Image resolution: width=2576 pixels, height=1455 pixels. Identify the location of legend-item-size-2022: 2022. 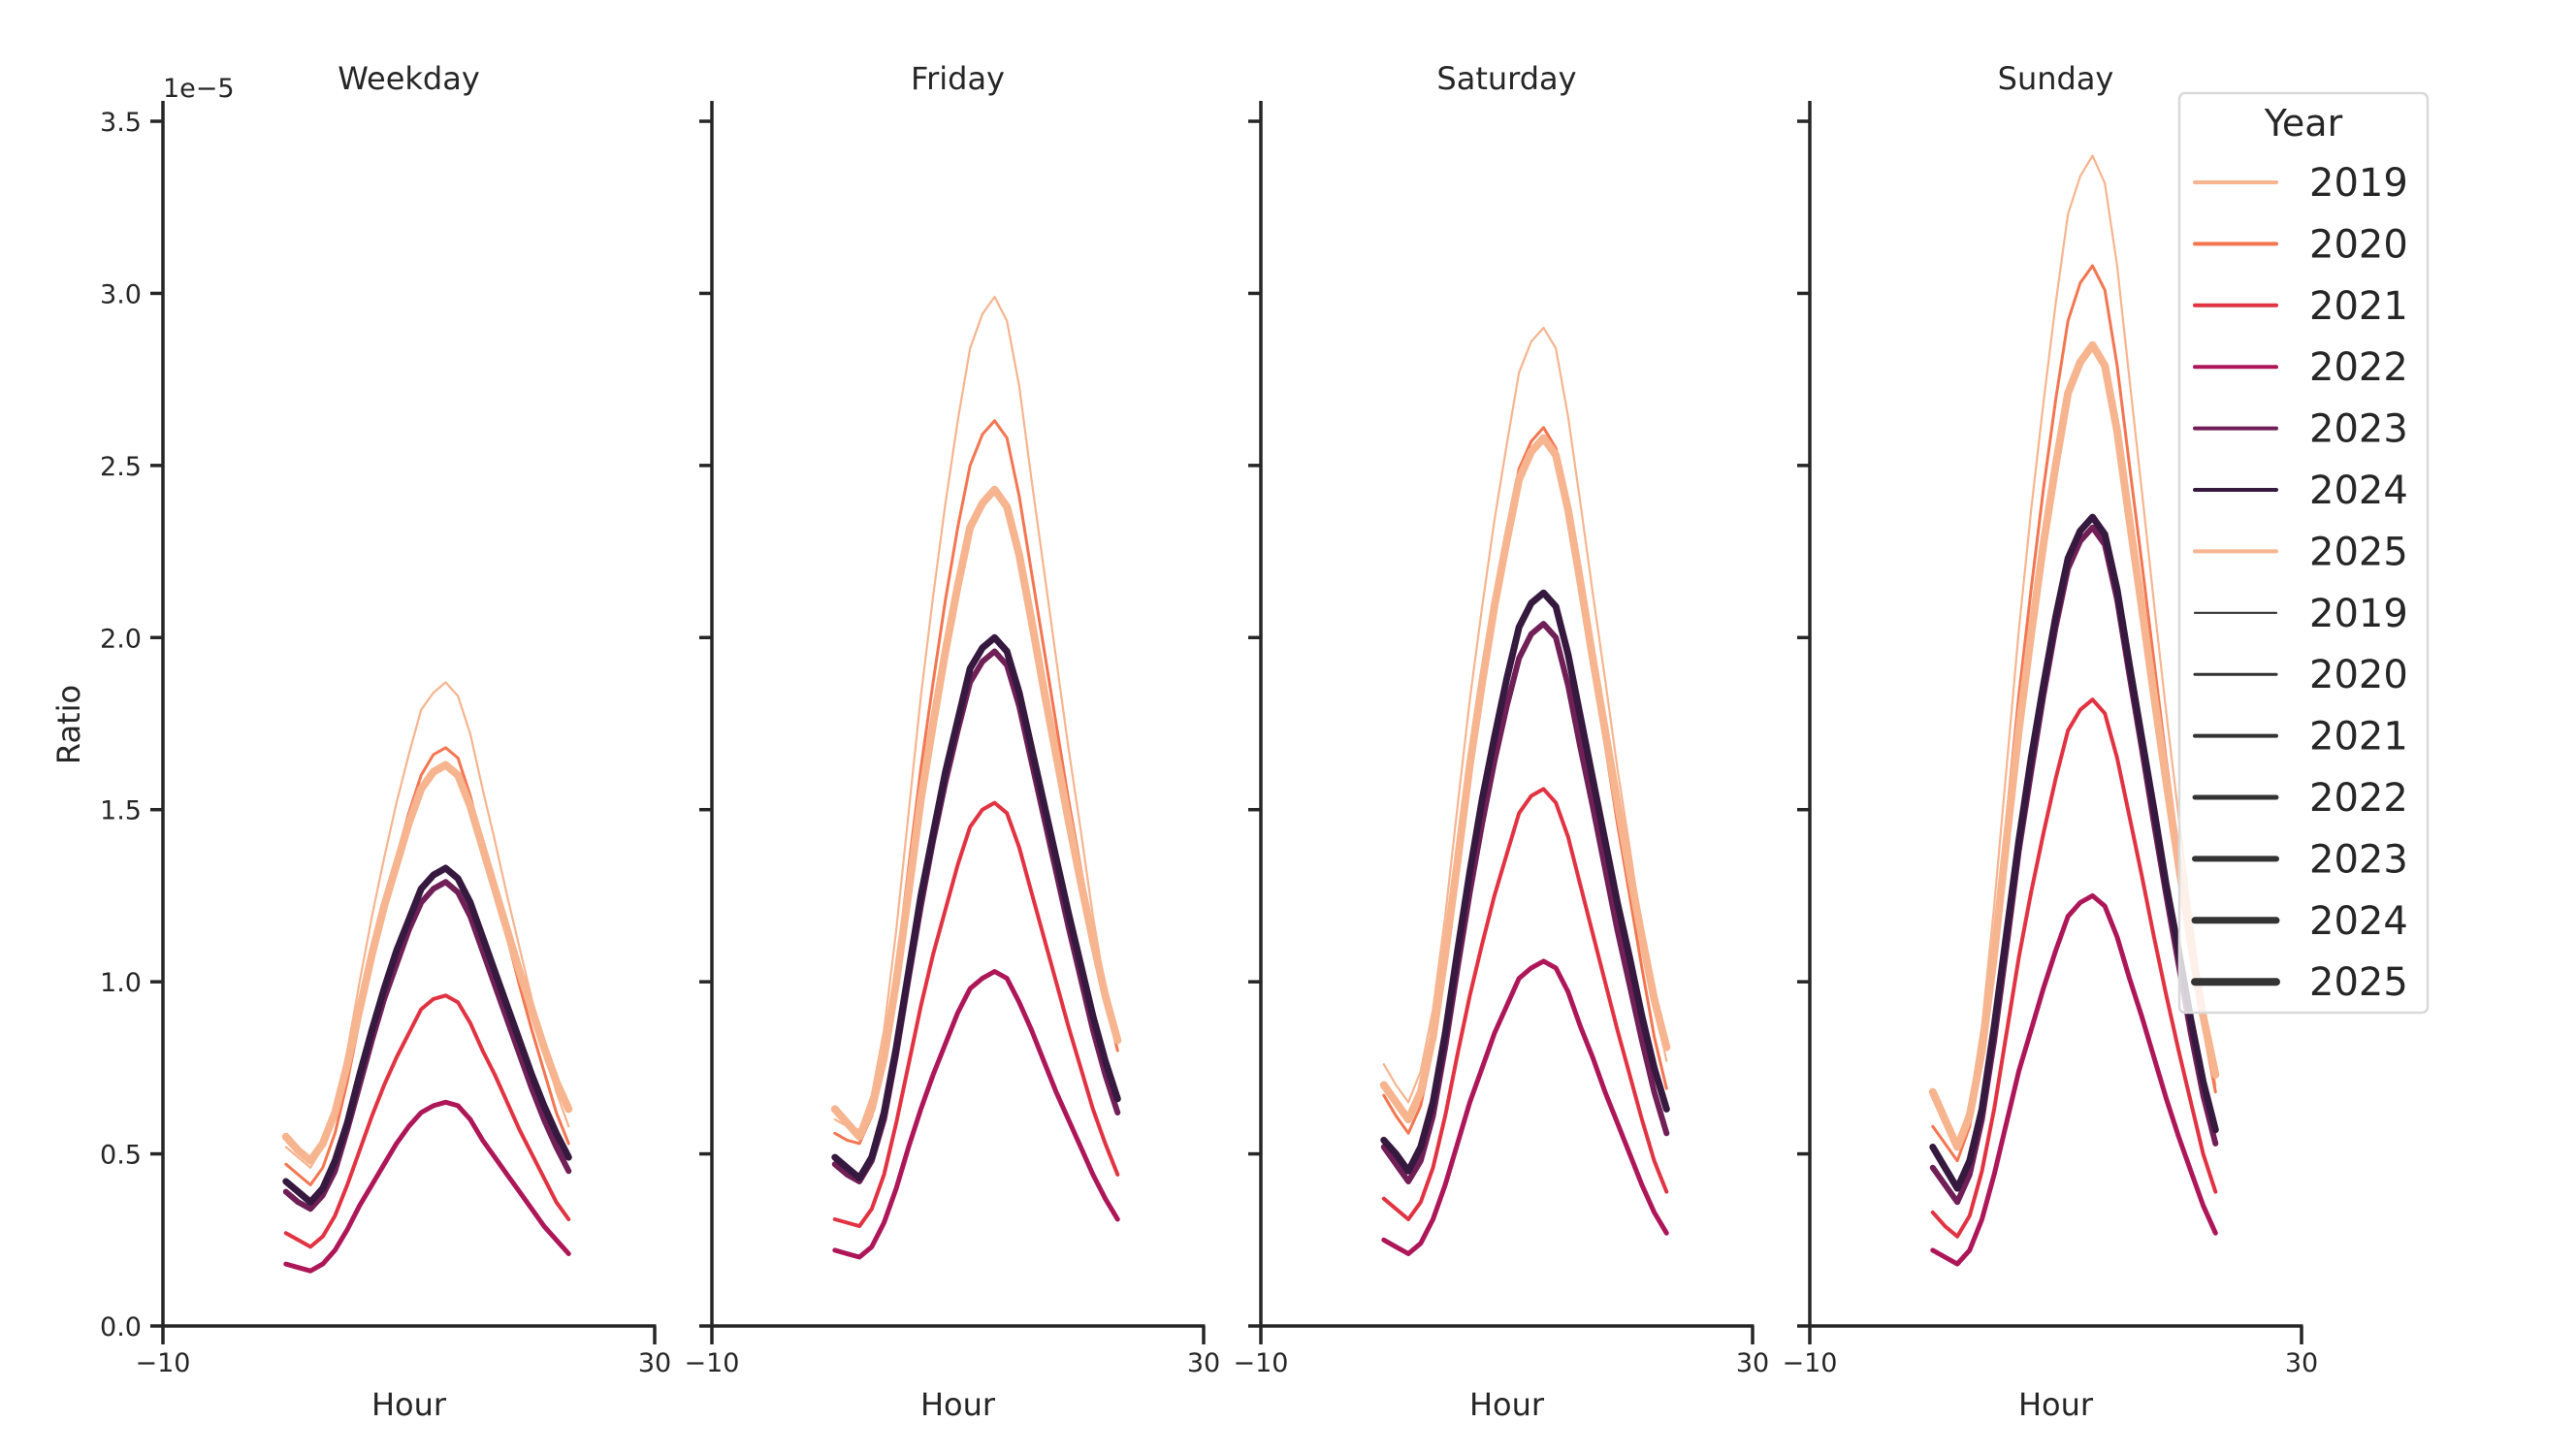
(2300, 798).